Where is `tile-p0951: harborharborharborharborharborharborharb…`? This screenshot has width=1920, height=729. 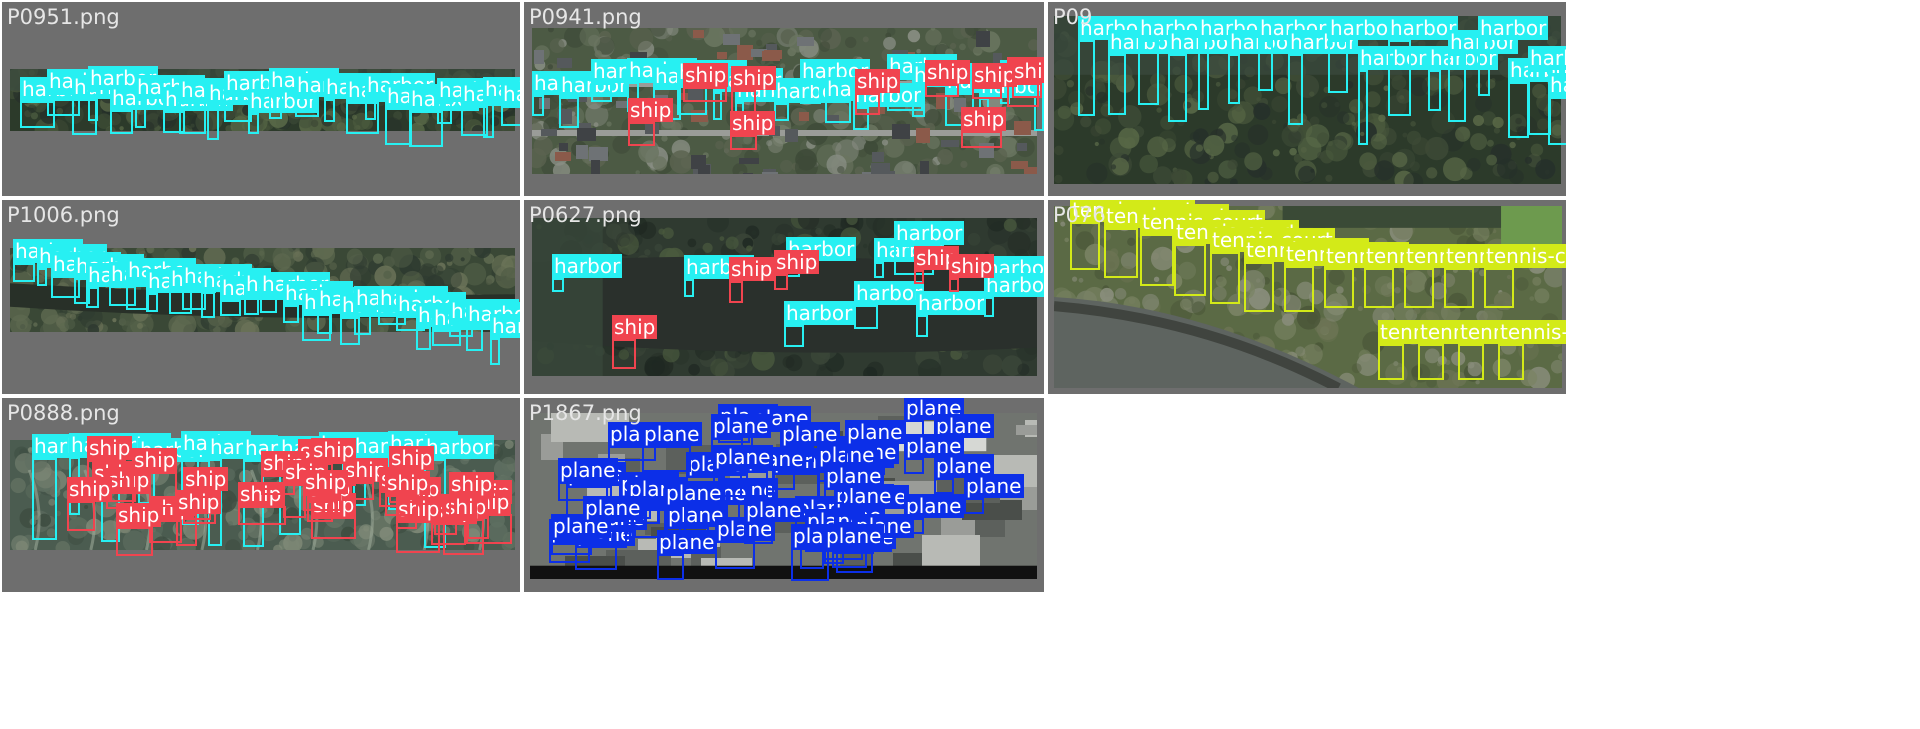 tile-p0951: harborharborharborharborharborharborharb… is located at coordinates (261, 99).